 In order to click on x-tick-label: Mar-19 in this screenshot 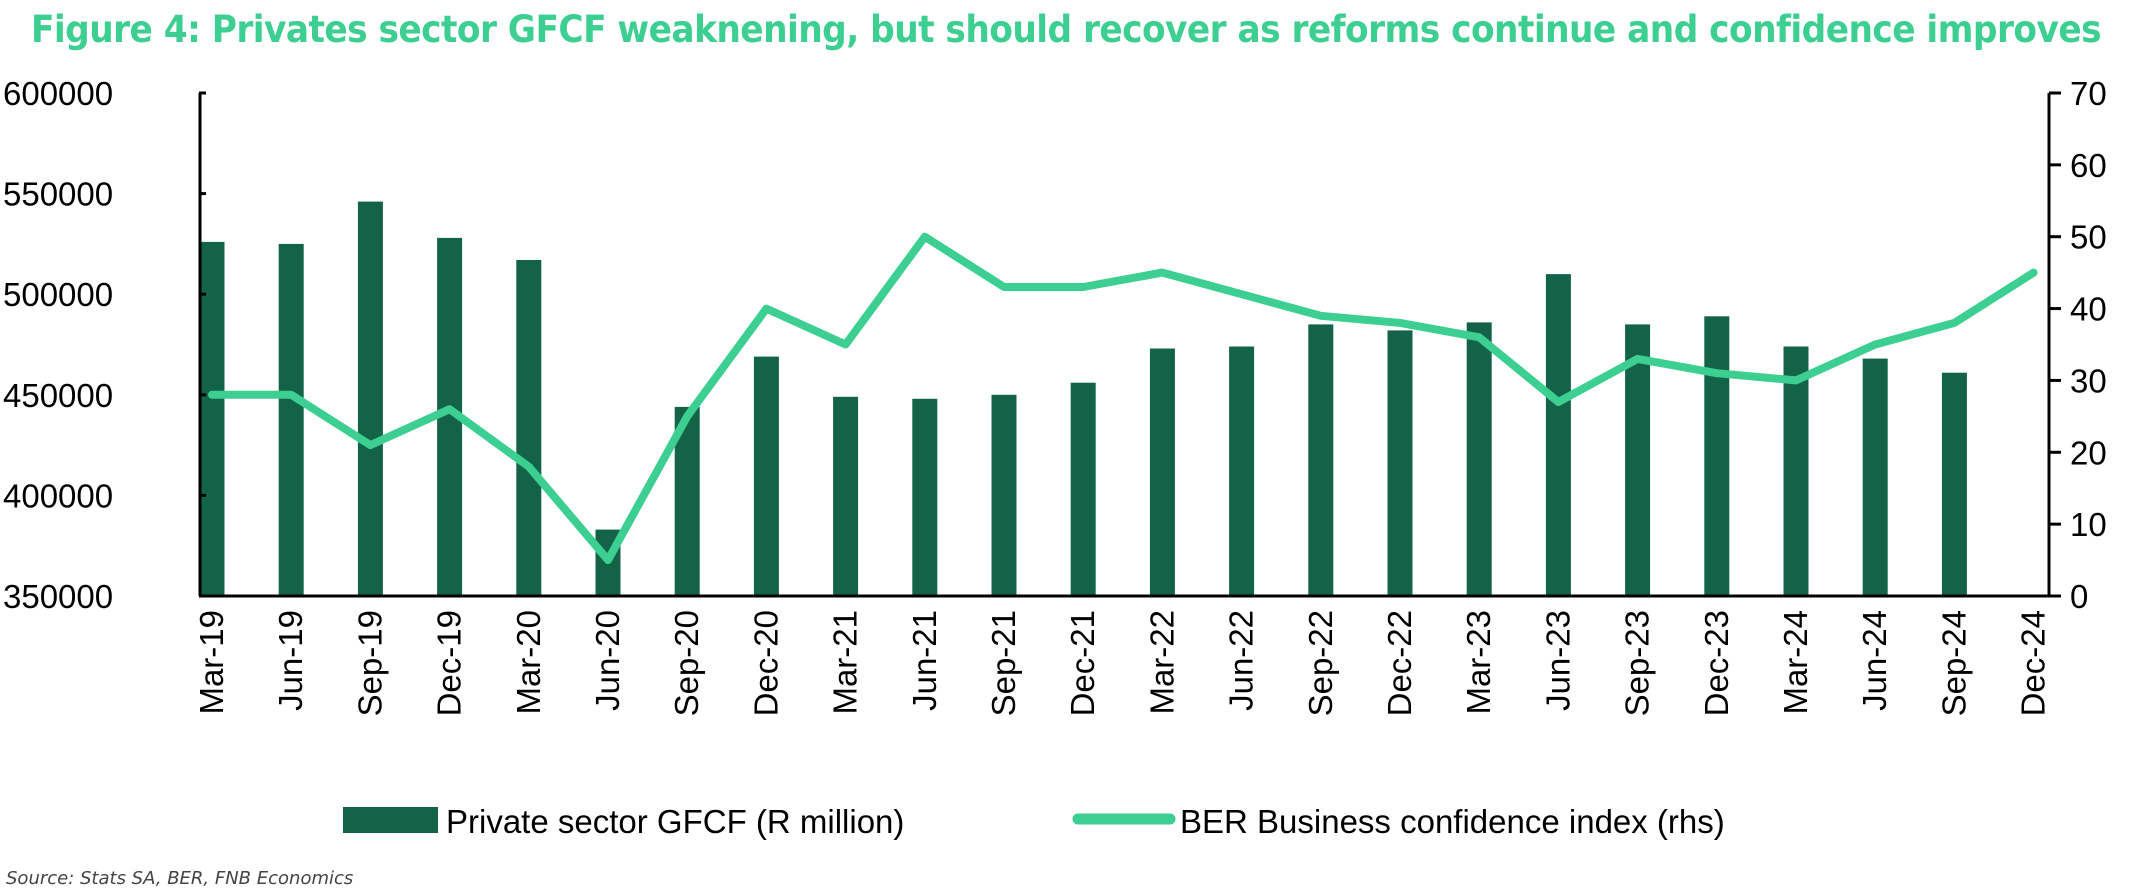, I will do `click(211, 662)`.